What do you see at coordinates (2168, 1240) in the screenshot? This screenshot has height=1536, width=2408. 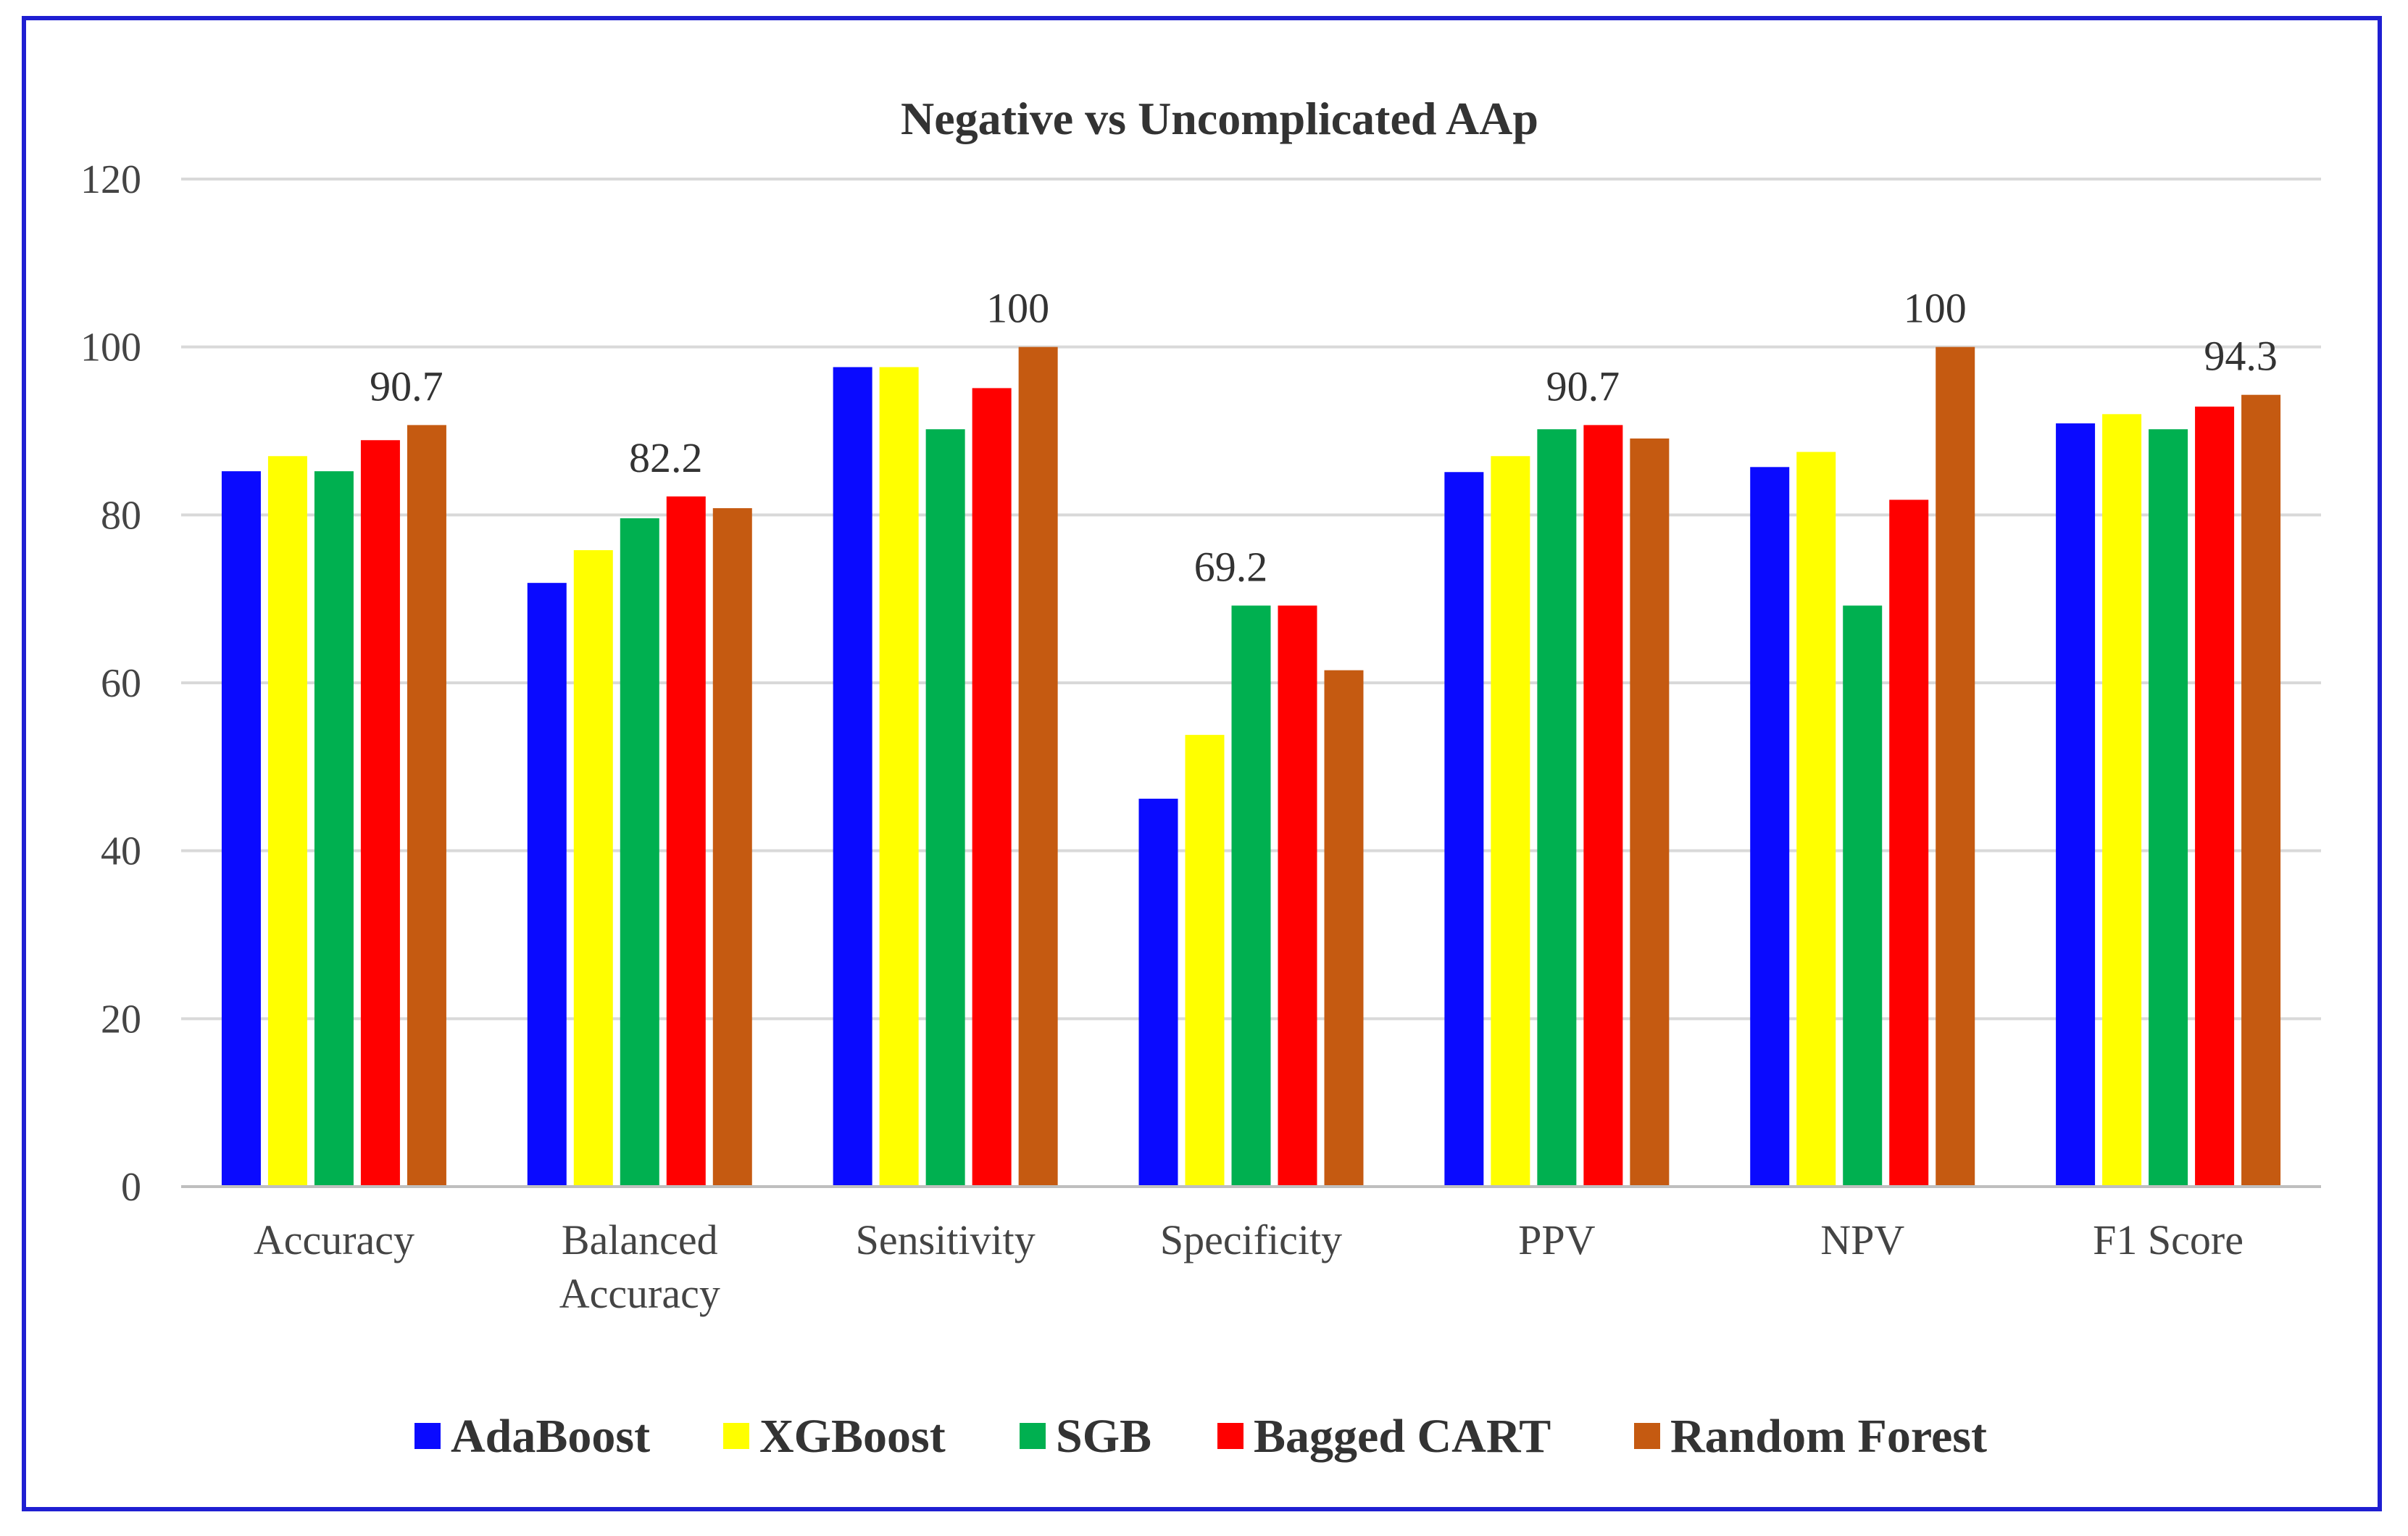 I see `x-category-label: F1 Score` at bounding box center [2168, 1240].